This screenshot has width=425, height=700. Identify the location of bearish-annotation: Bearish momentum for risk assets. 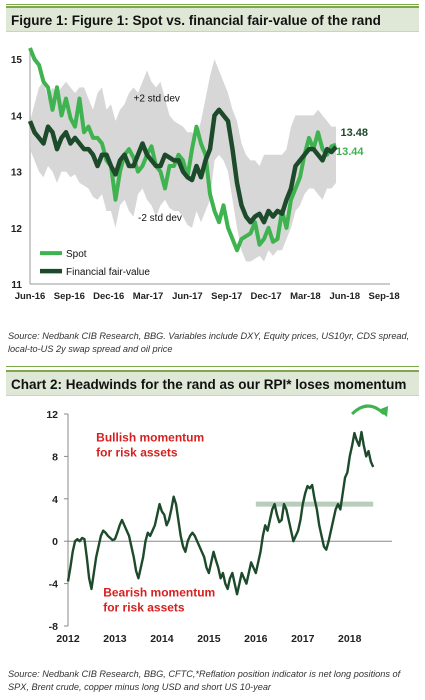
(159, 599).